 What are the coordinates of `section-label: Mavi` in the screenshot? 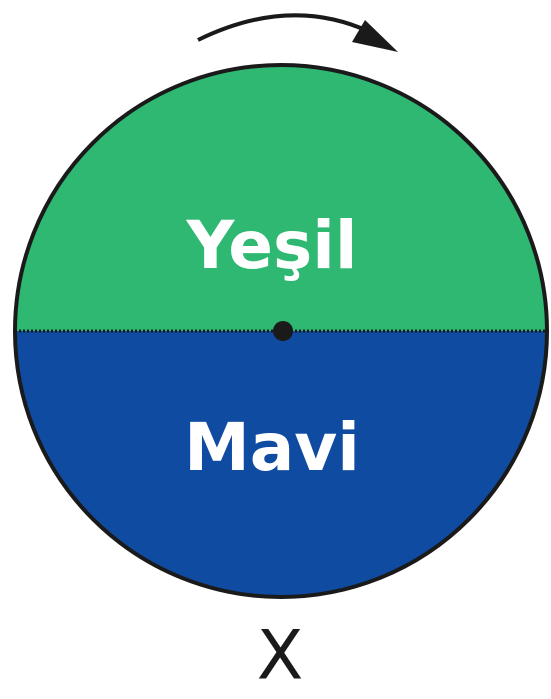 It's located at (272, 447).